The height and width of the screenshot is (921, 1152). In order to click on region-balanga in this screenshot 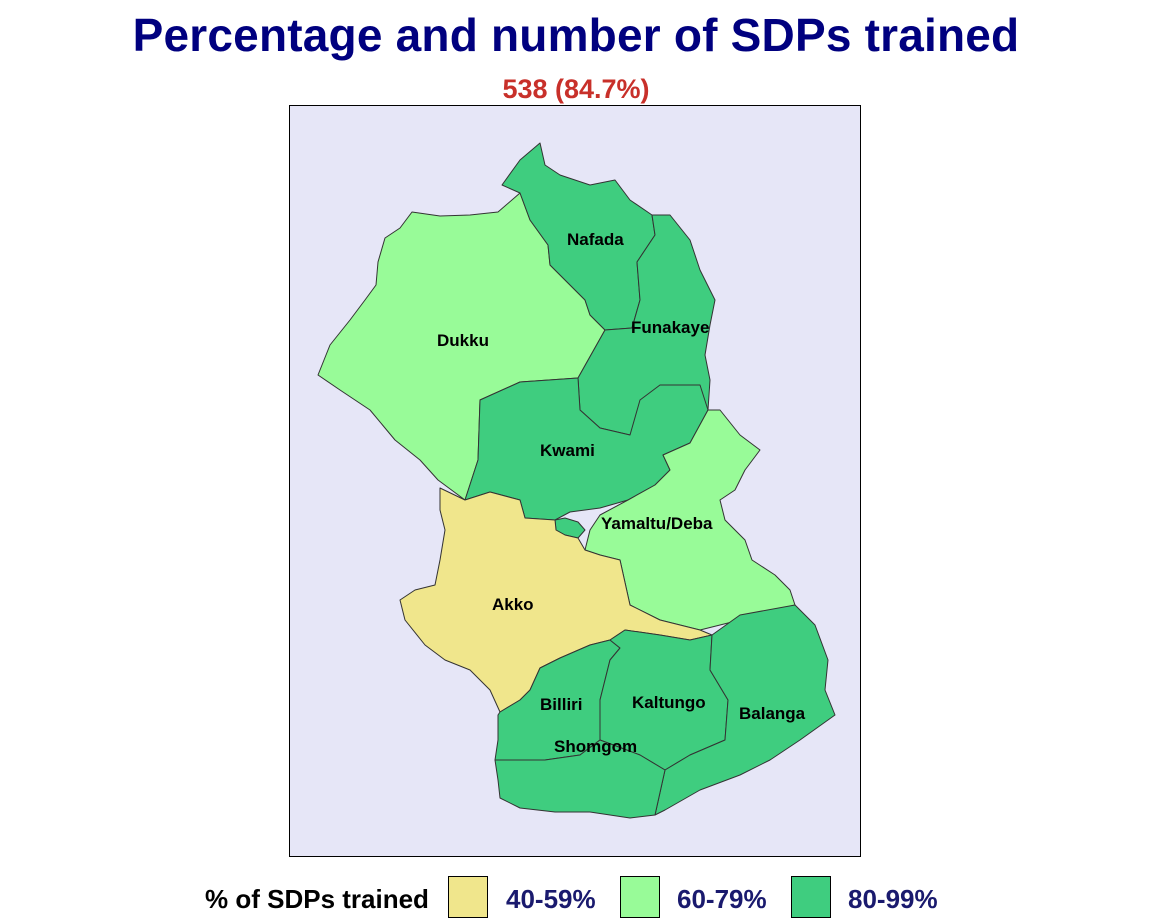, I will do `click(745, 710)`.